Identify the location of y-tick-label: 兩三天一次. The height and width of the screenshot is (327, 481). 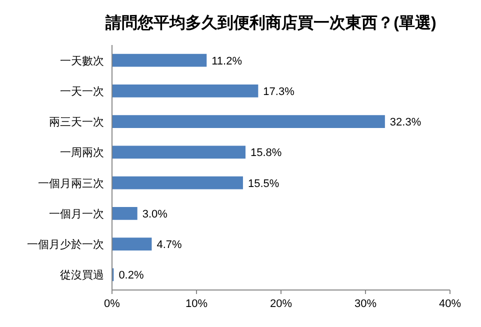
(76, 122).